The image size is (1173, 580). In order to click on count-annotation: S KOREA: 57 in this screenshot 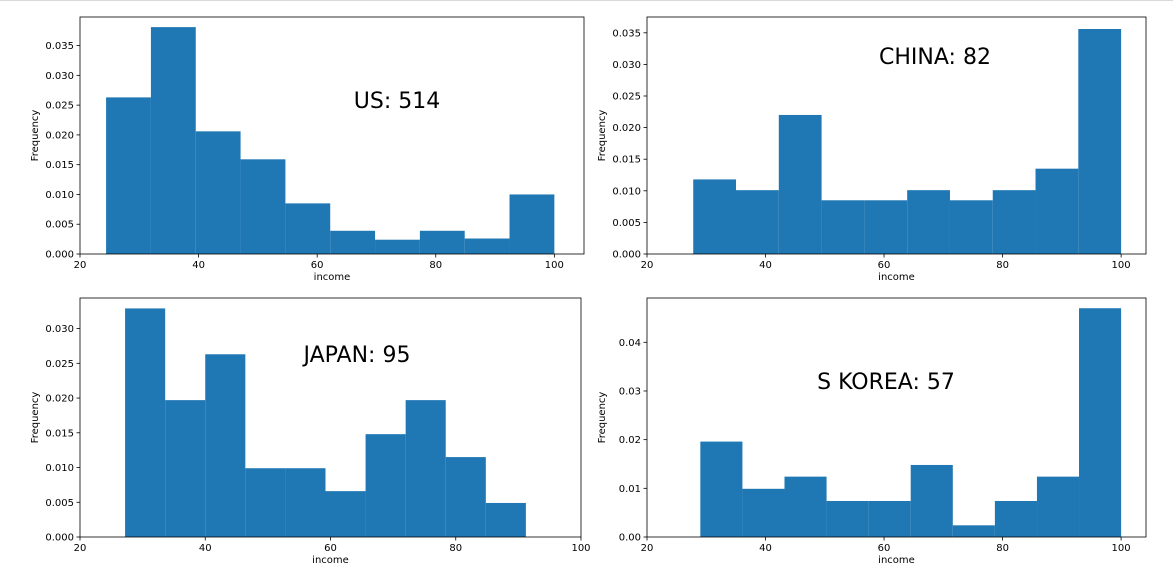, I will do `click(886, 382)`.